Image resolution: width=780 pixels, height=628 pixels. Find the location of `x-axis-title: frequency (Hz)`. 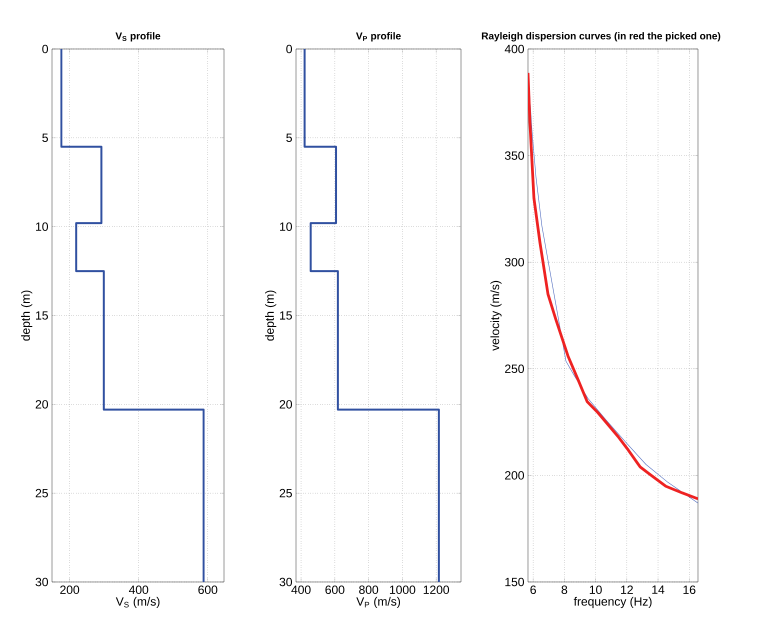

x-axis-title: frequency (Hz) is located at coordinates (613, 602).